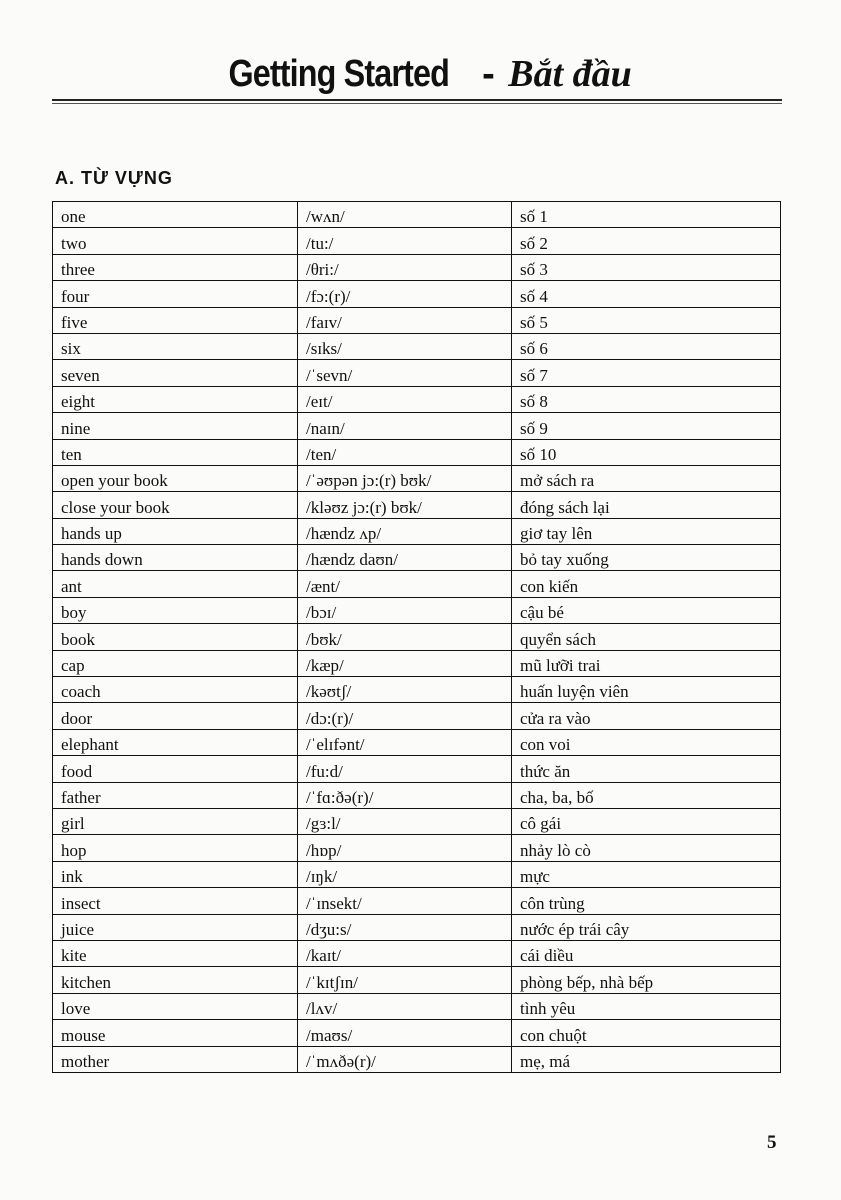 The height and width of the screenshot is (1200, 841). I want to click on table-row: six/sɪks/số 6, so click(416, 346).